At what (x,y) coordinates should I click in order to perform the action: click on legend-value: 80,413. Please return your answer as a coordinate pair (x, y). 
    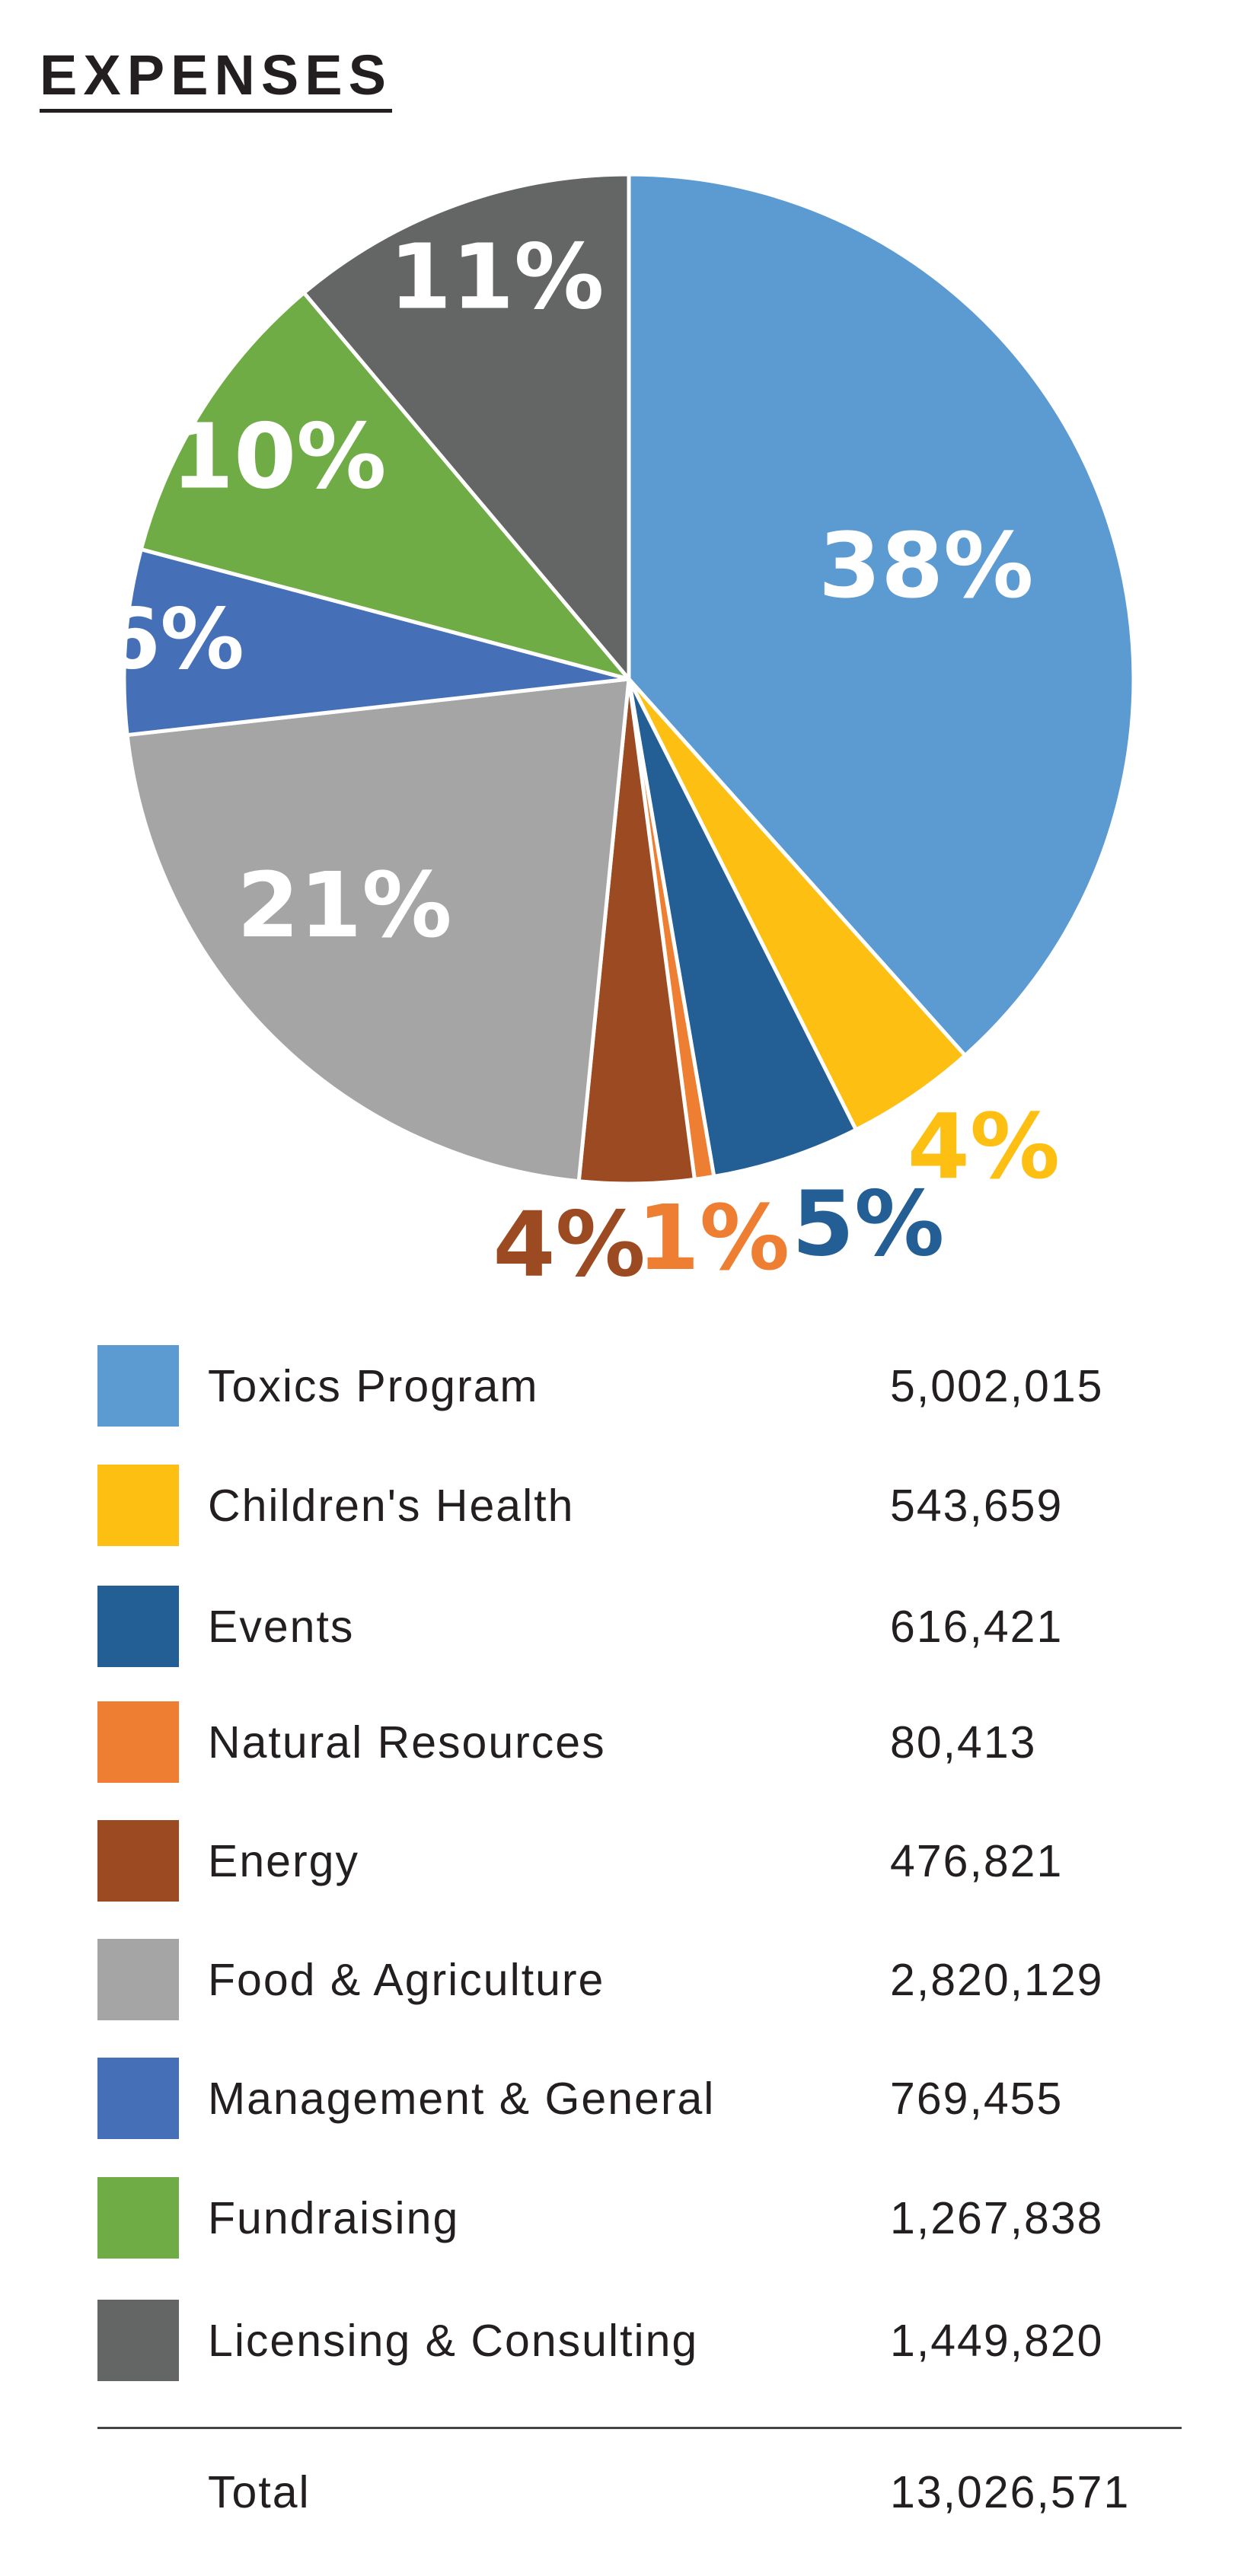
    Looking at the image, I should click on (964, 1743).